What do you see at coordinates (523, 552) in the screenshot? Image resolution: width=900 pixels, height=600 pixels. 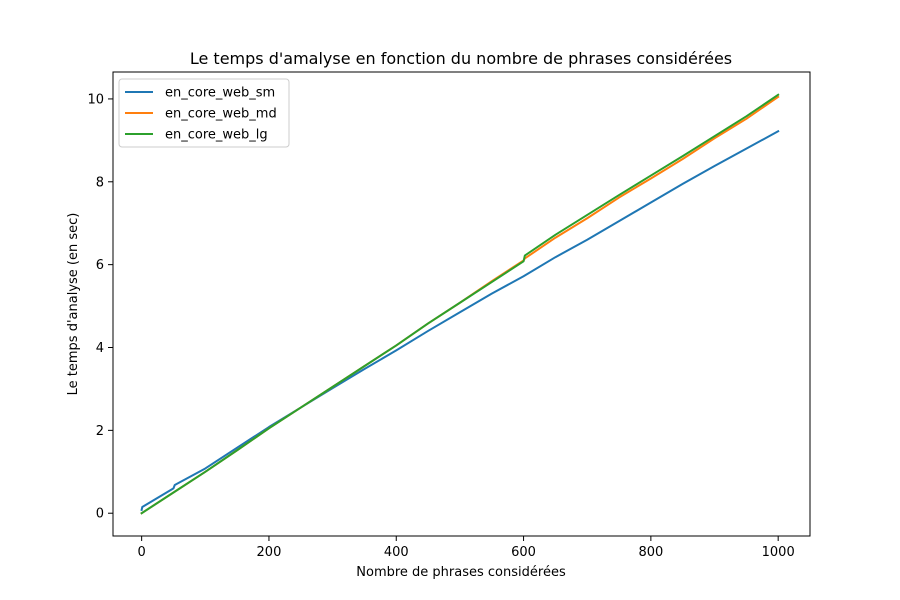 I see `x-tick-label: 600` at bounding box center [523, 552].